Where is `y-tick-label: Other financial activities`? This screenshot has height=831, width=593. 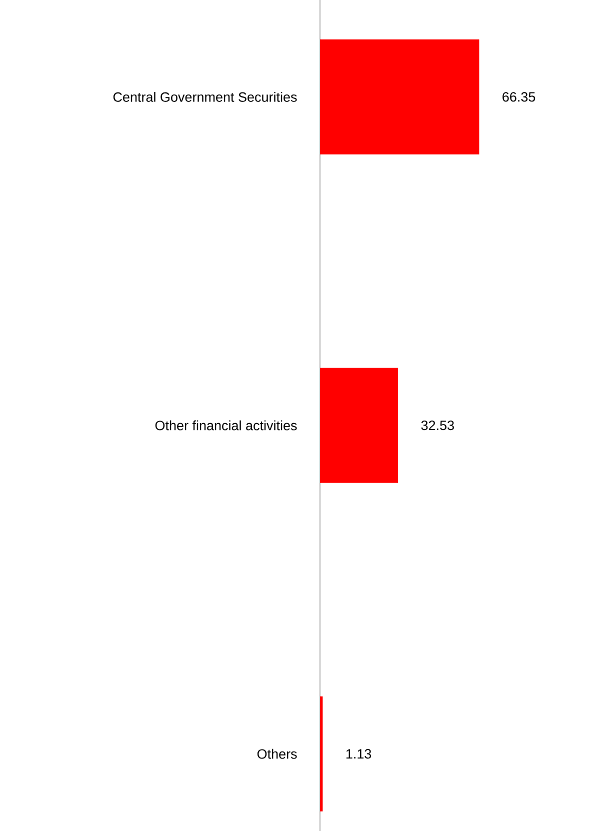
y-tick-label: Other financial activities is located at coordinates (226, 425).